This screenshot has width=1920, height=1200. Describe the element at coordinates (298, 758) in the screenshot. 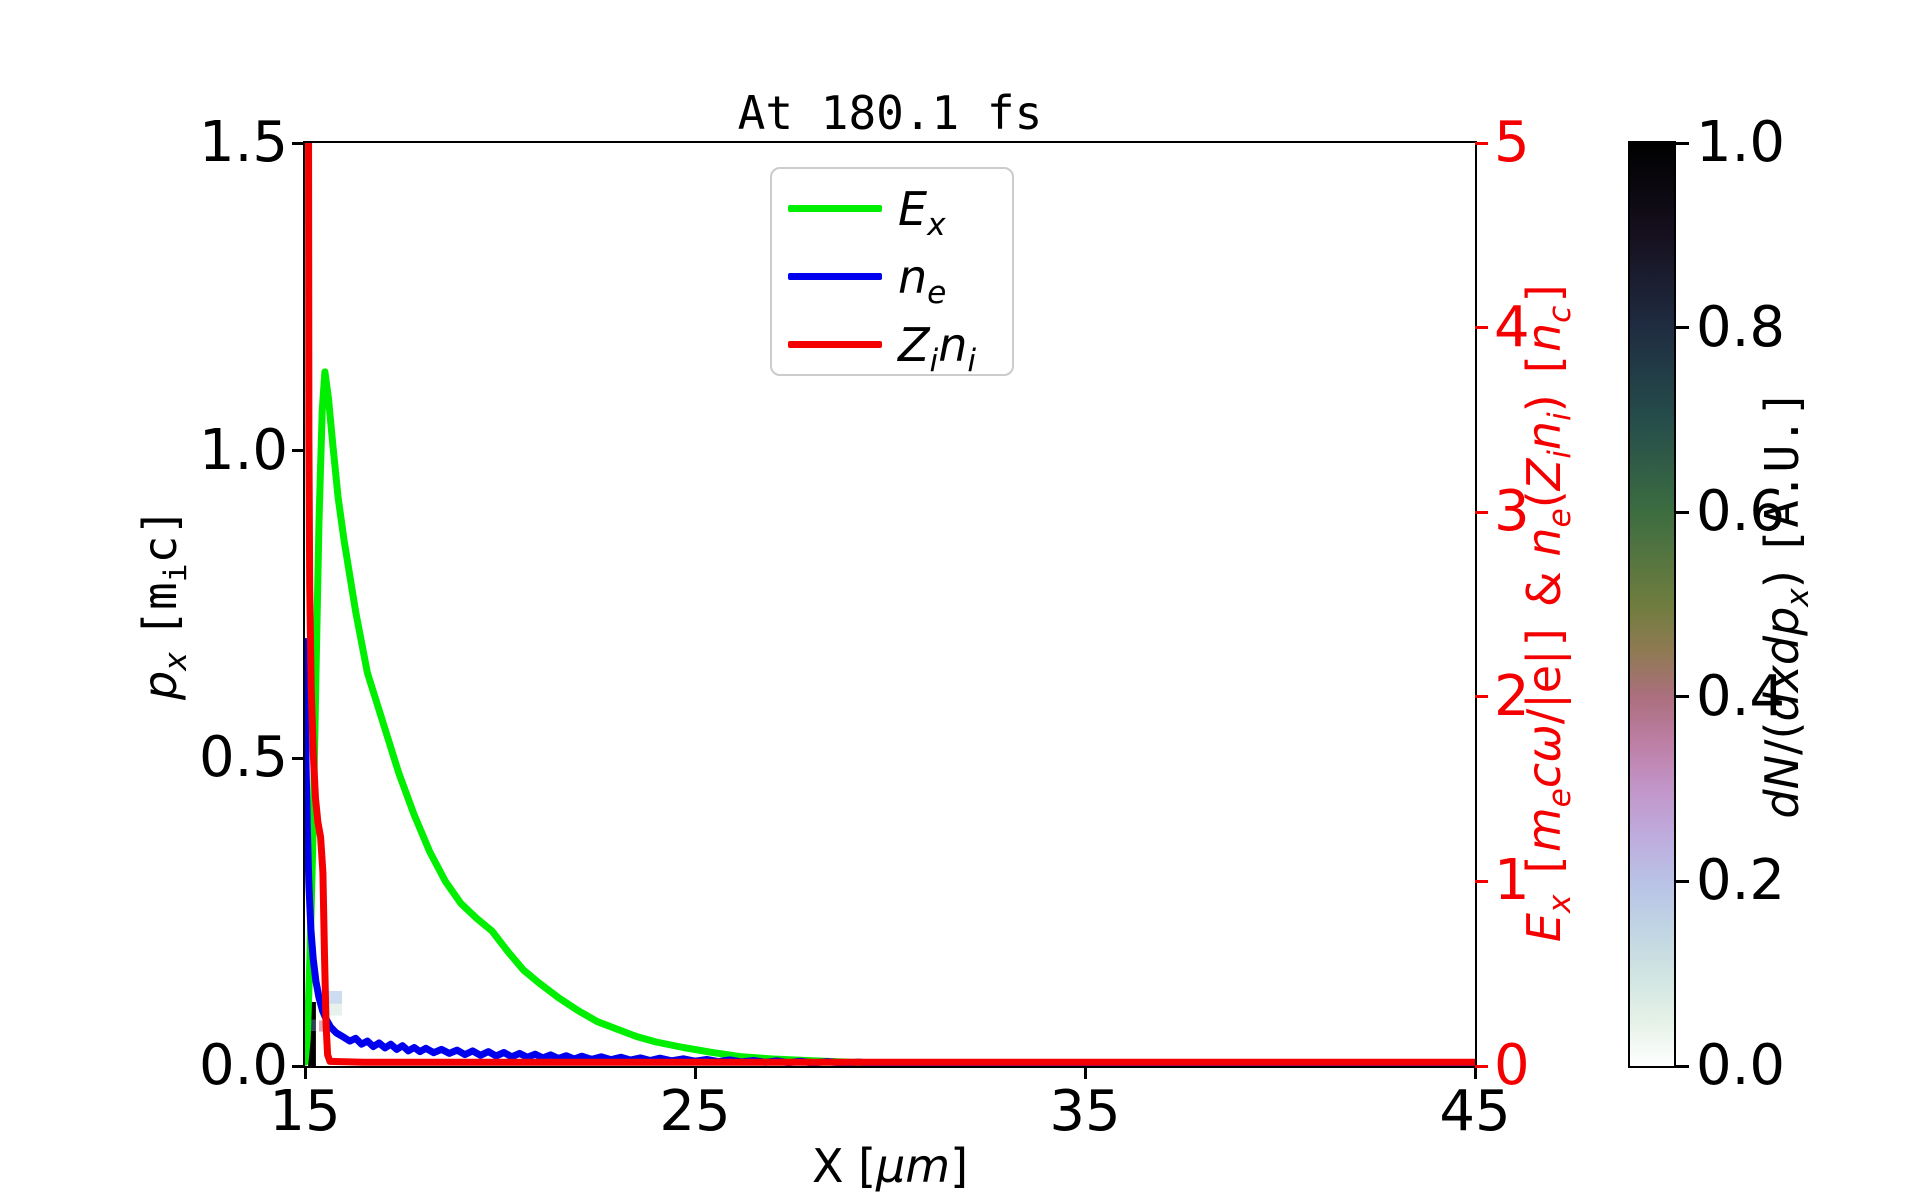

I see `y-left-tick-0.5` at that location.